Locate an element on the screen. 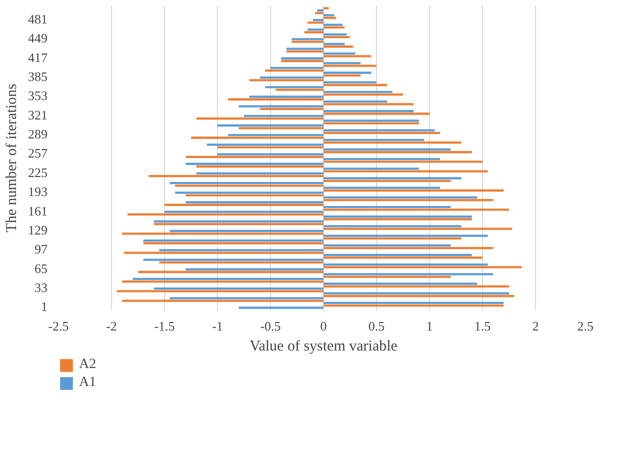 Image resolution: width=621 pixels, height=472 pixels. y-tick-label: 1 is located at coordinates (44, 306).